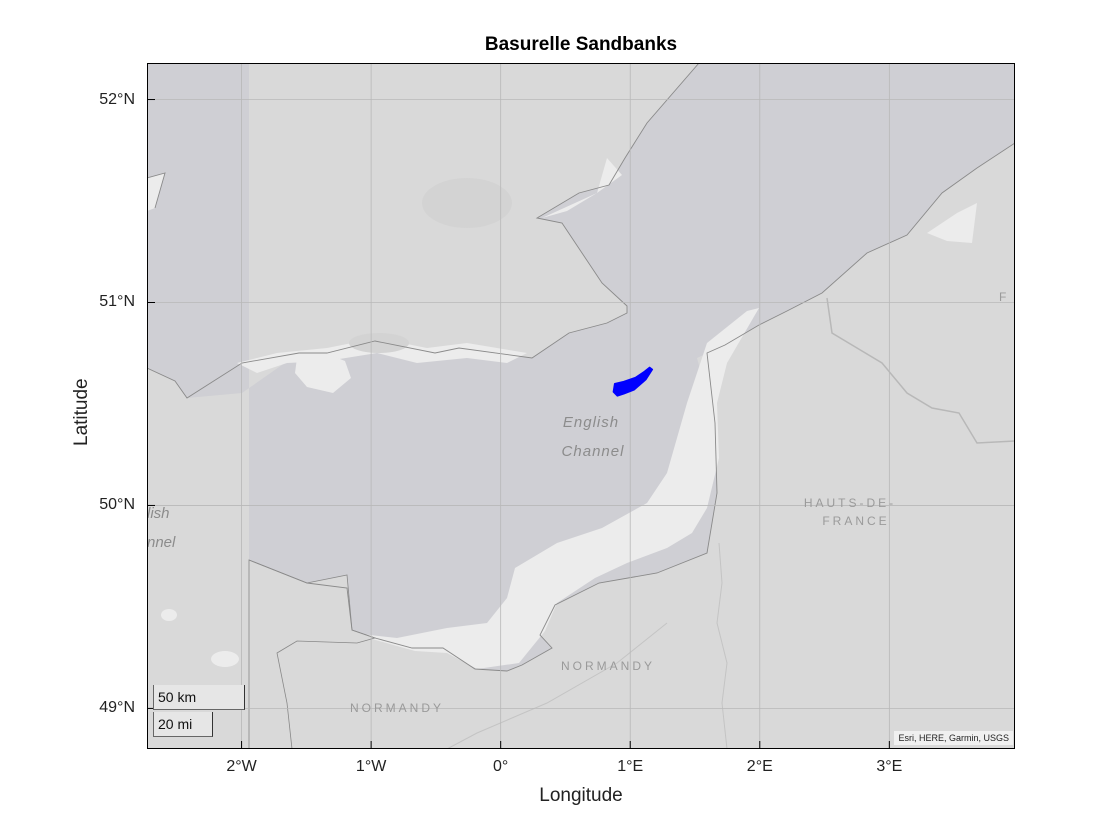  What do you see at coordinates (889, 766) in the screenshot?
I see `x-tick-label: 3°E` at bounding box center [889, 766].